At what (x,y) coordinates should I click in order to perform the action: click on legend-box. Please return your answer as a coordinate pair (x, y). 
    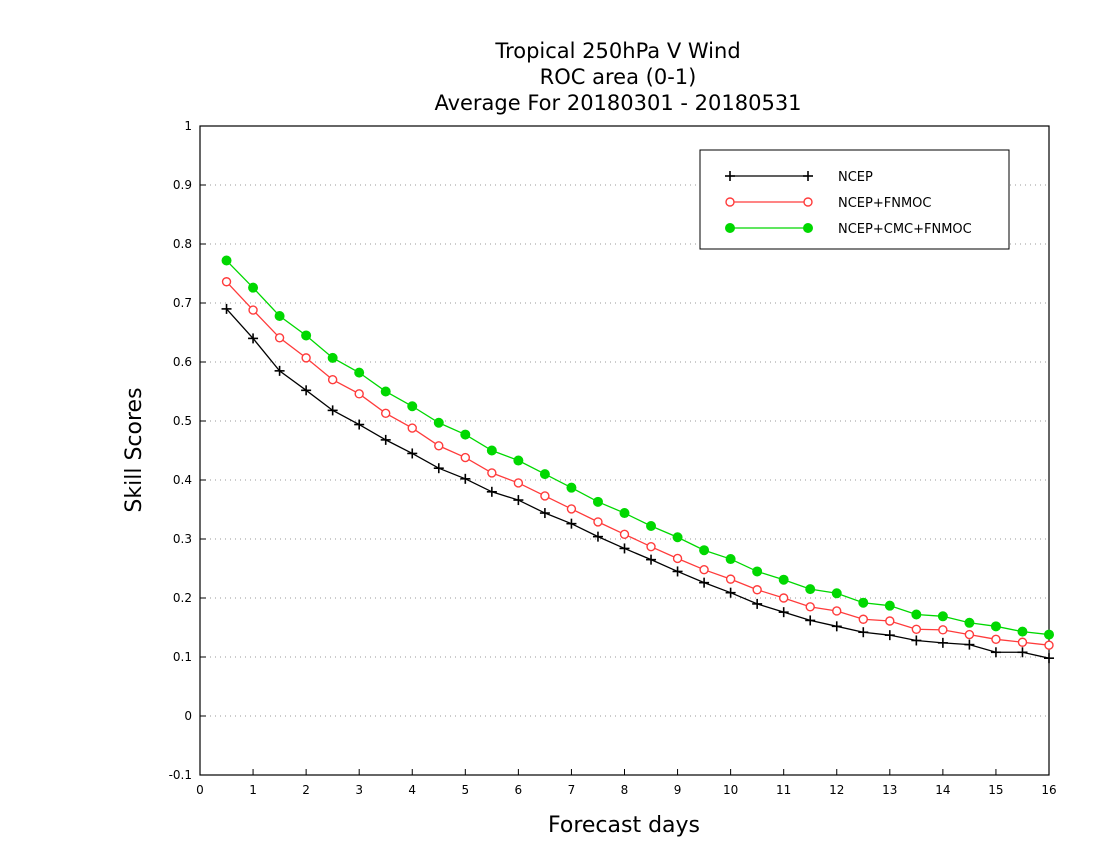
    Looking at the image, I should click on (854, 199).